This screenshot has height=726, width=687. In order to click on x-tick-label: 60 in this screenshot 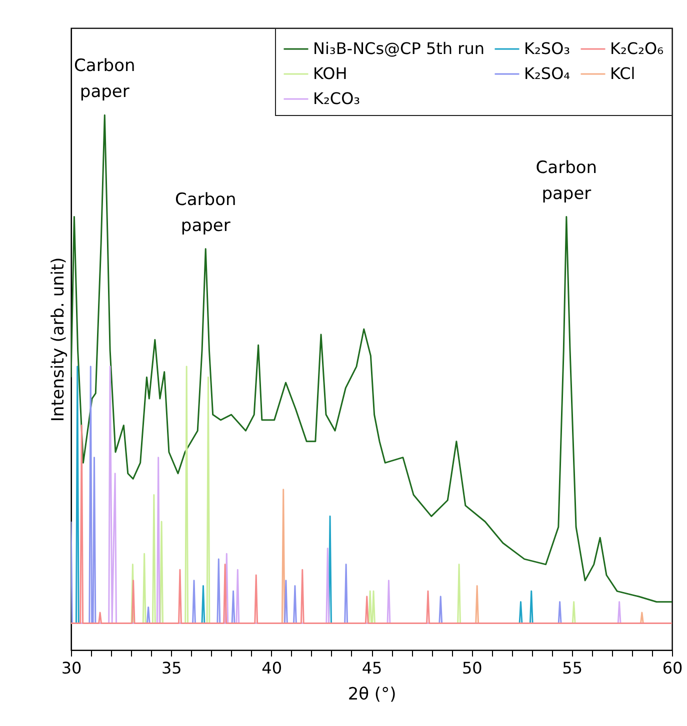, I will do `click(672, 668)`.